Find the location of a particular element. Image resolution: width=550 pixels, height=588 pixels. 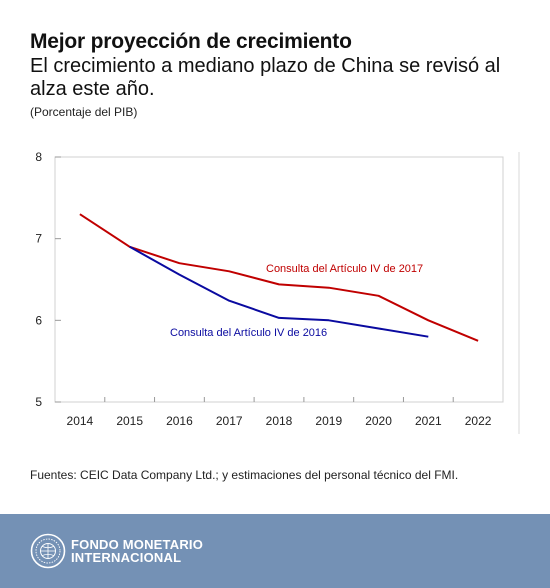

footer-bar is located at coordinates (275, 551).